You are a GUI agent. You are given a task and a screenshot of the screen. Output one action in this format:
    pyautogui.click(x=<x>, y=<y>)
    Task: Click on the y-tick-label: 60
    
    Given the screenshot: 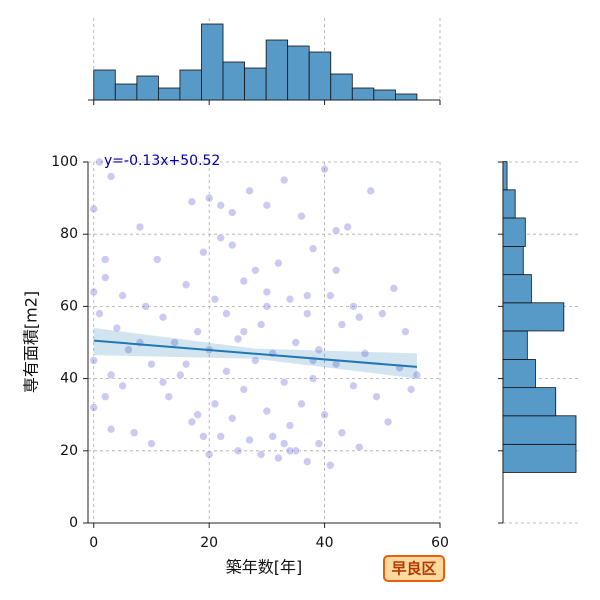 What is the action you would take?
    pyautogui.click(x=69, y=306)
    